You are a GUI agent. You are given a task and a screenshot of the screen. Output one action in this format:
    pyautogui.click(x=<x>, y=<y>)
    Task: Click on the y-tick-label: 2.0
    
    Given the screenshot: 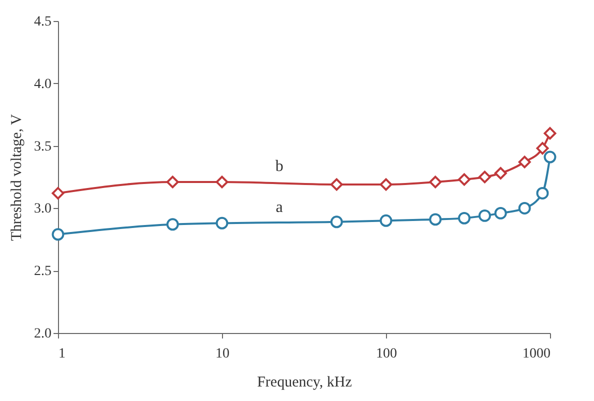 What is the action you would take?
    pyautogui.click(x=43, y=334)
    